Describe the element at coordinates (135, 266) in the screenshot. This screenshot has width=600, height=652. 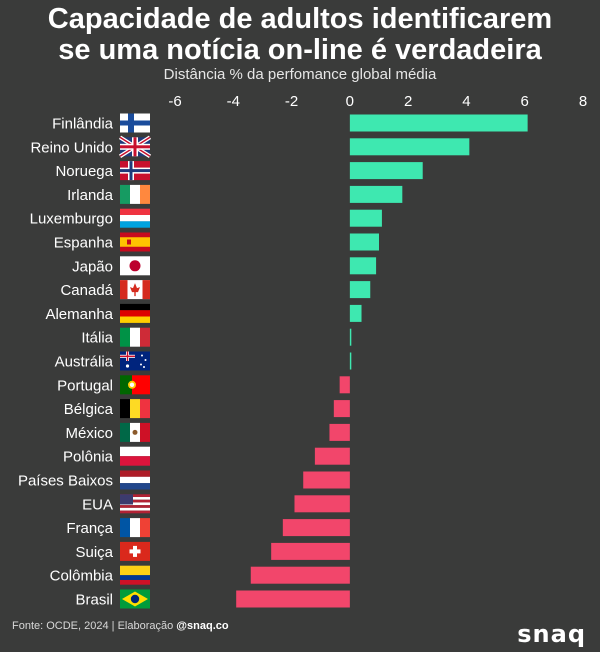
I see `flag-japan-icon` at that location.